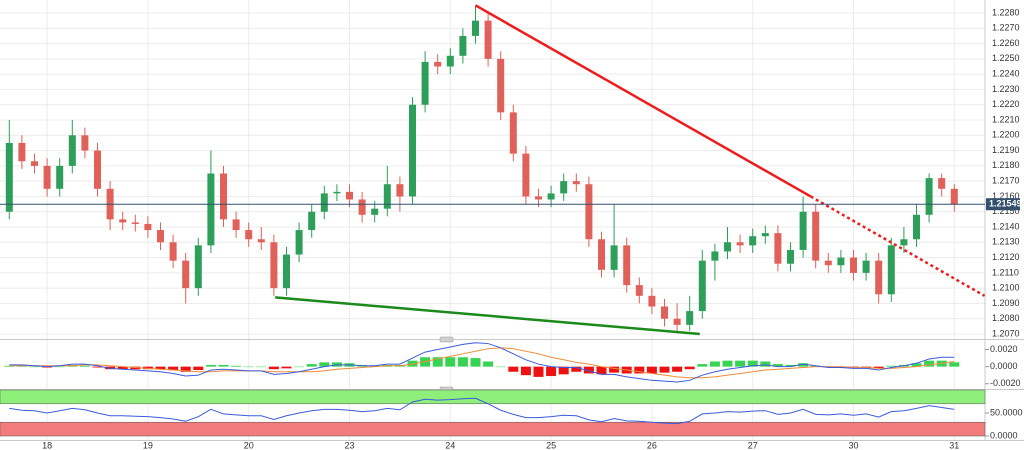 The height and width of the screenshot is (450, 1024). What do you see at coordinates (349, 445) in the screenshot?
I see `x-tick-label: 23` at bounding box center [349, 445].